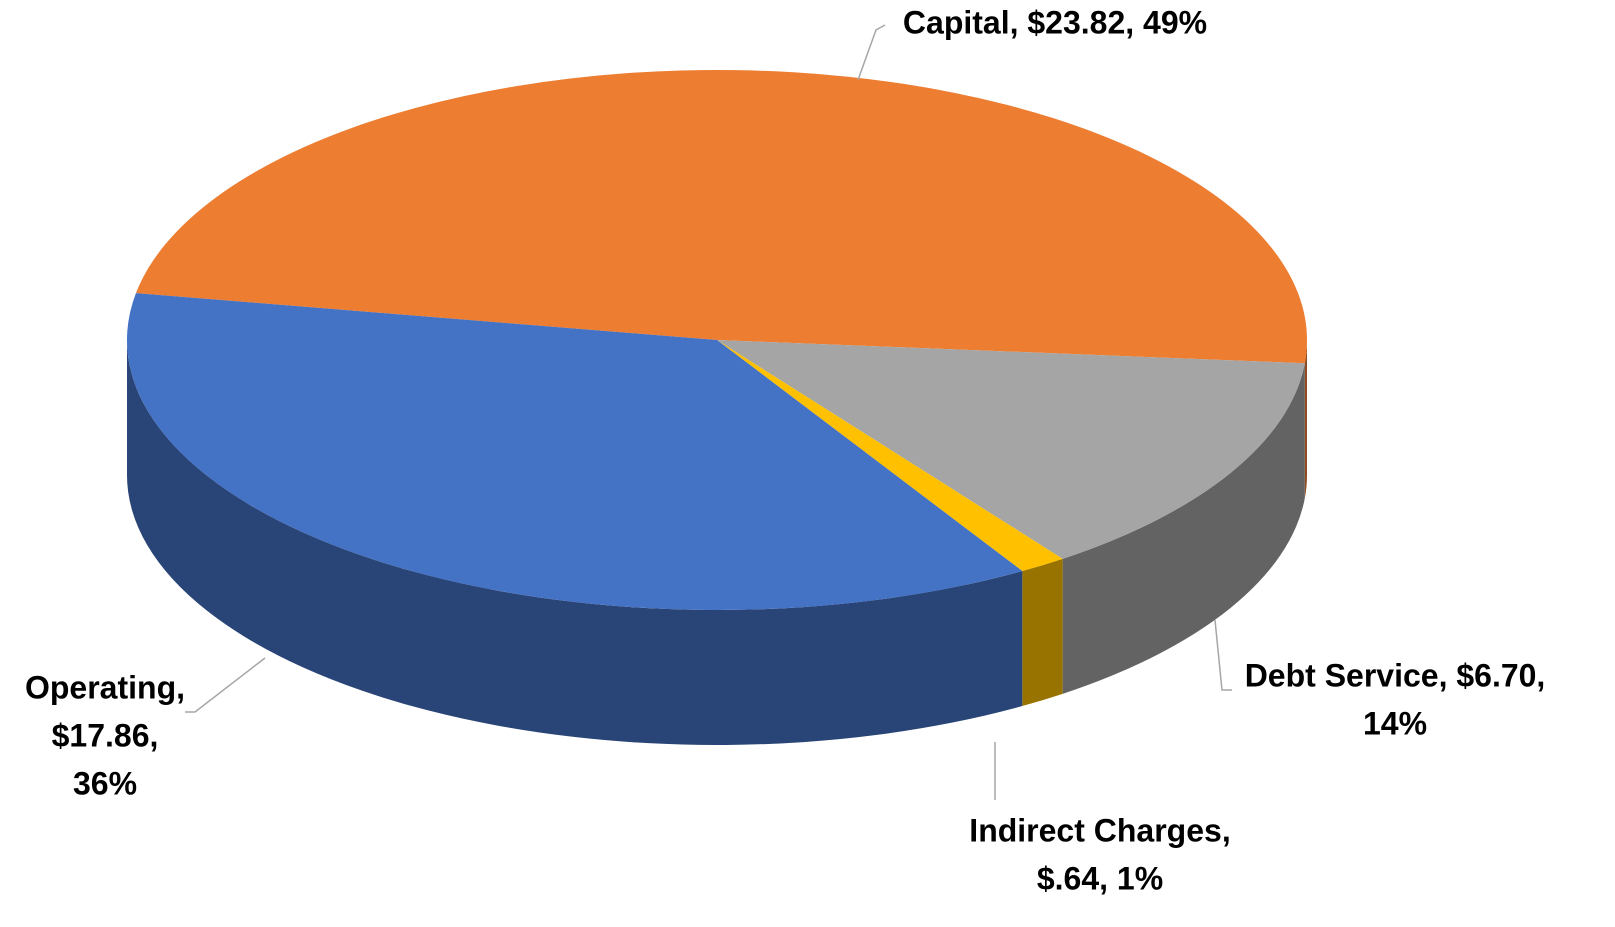  Describe the element at coordinates (105, 783) in the screenshot. I see `data-label: 36%` at that location.